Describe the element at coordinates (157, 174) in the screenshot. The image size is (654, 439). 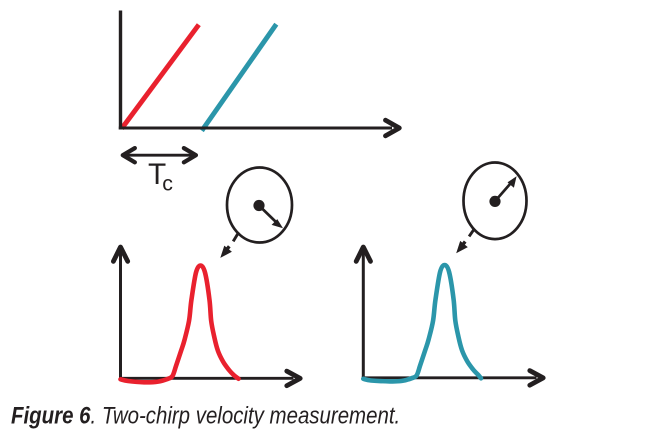
I see `svg-text: T` at that location.